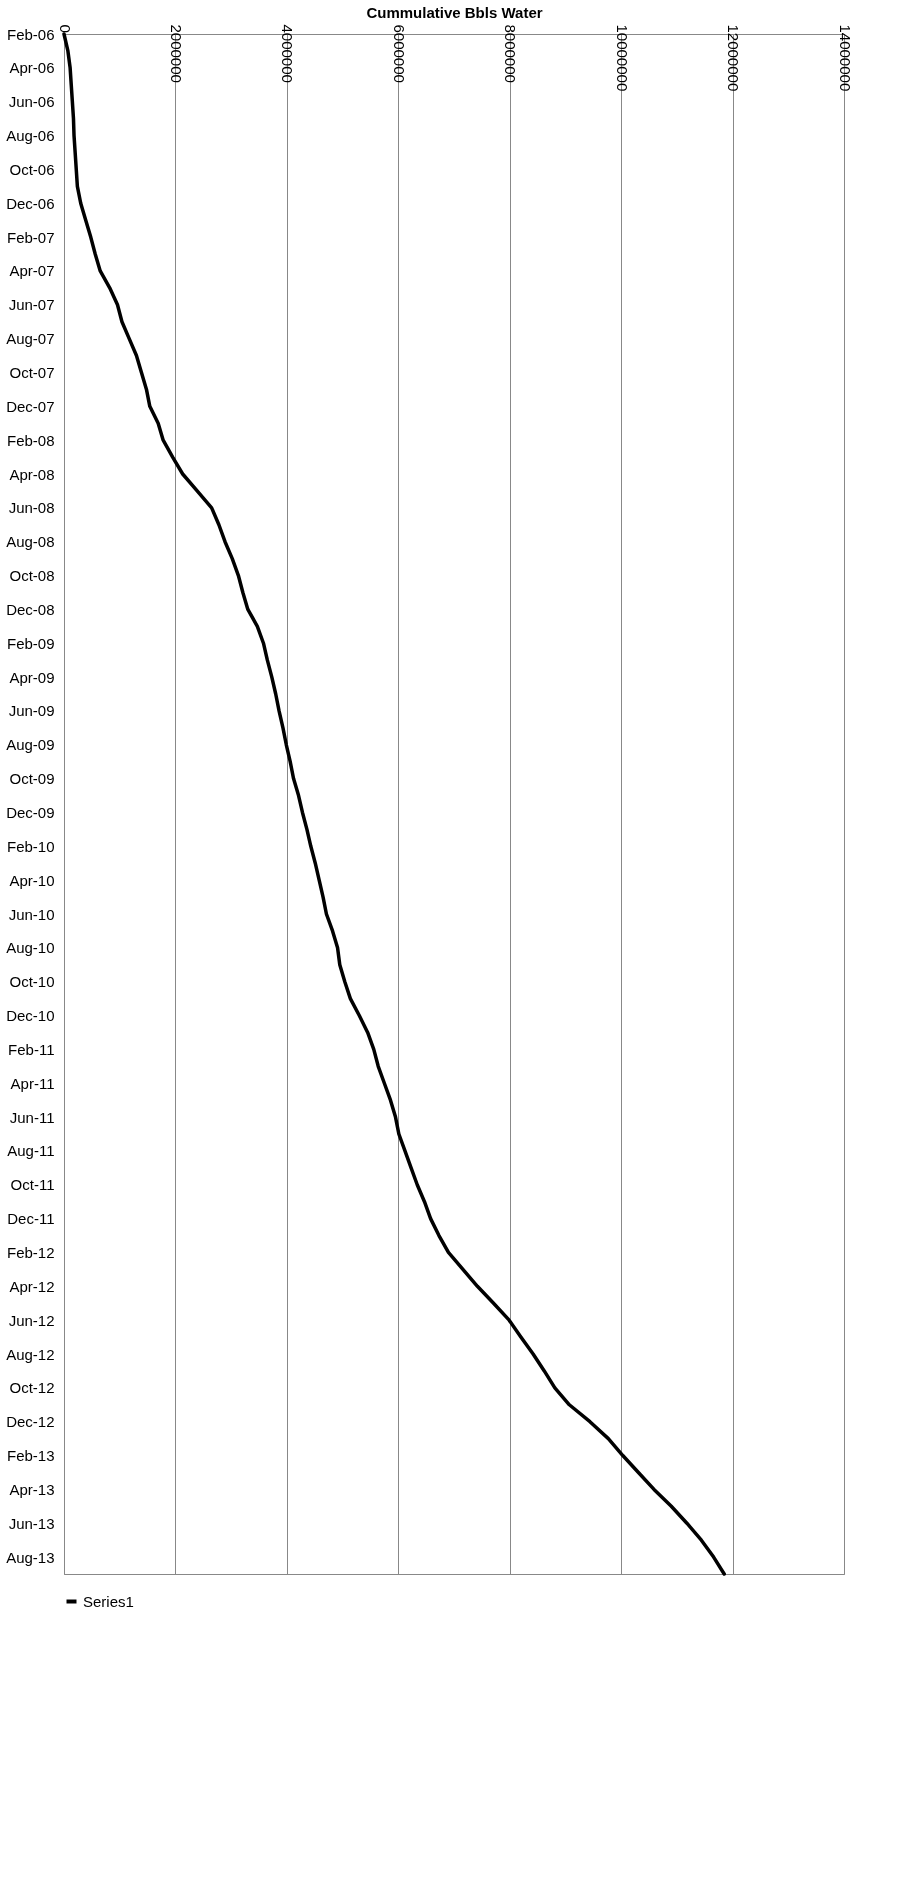 Image resolution: width=919 pixels, height=1902 pixels. Describe the element at coordinates (30, 846) in the screenshot. I see `y-tick-label: Feb-10` at that location.